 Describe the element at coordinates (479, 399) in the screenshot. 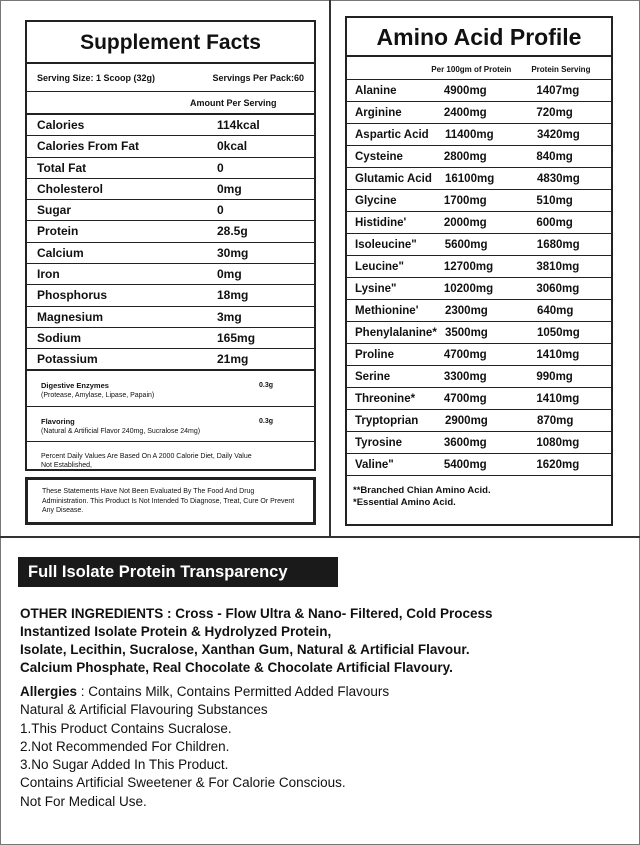

I see `amino-row: Threonine* 4700mg 1410mg` at that location.